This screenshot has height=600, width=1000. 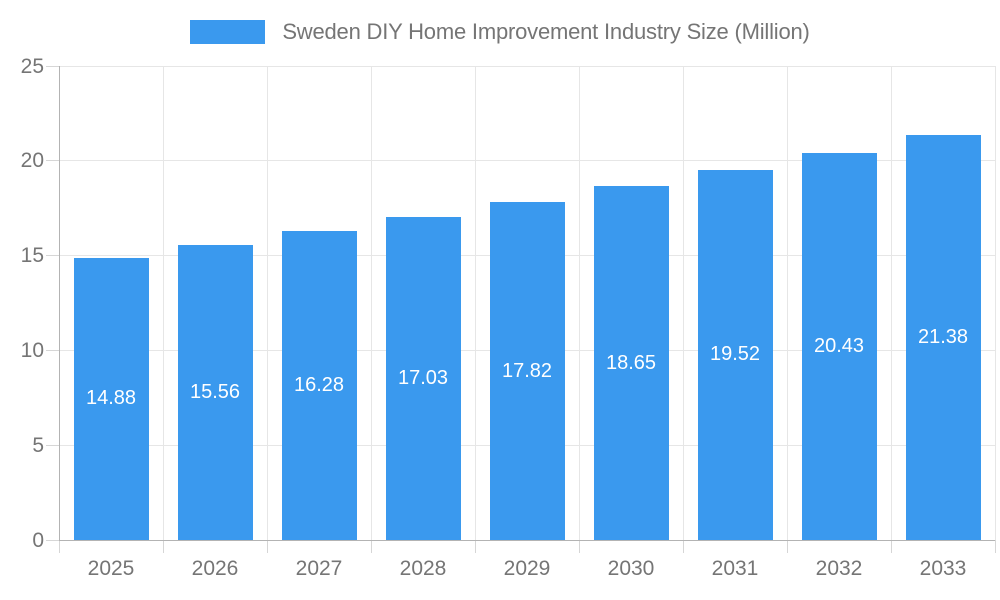 What do you see at coordinates (527, 568) in the screenshot?
I see `x-axis-tick-label: 2029` at bounding box center [527, 568].